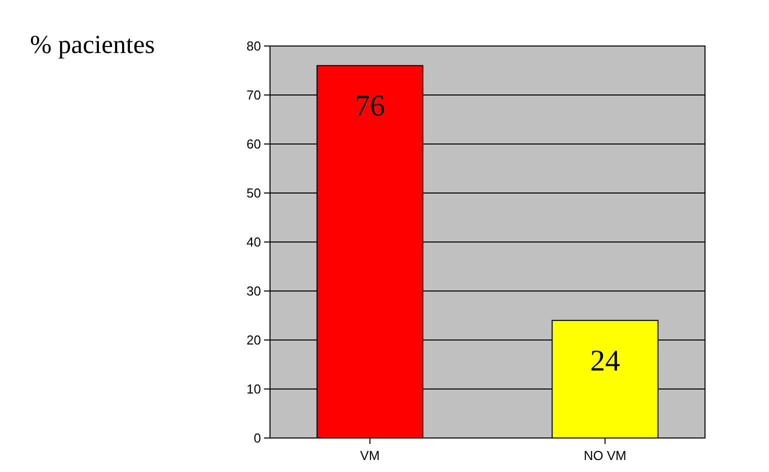  Describe the element at coordinates (253, 144) in the screenshot. I see `y-tick-label: 60` at that location.